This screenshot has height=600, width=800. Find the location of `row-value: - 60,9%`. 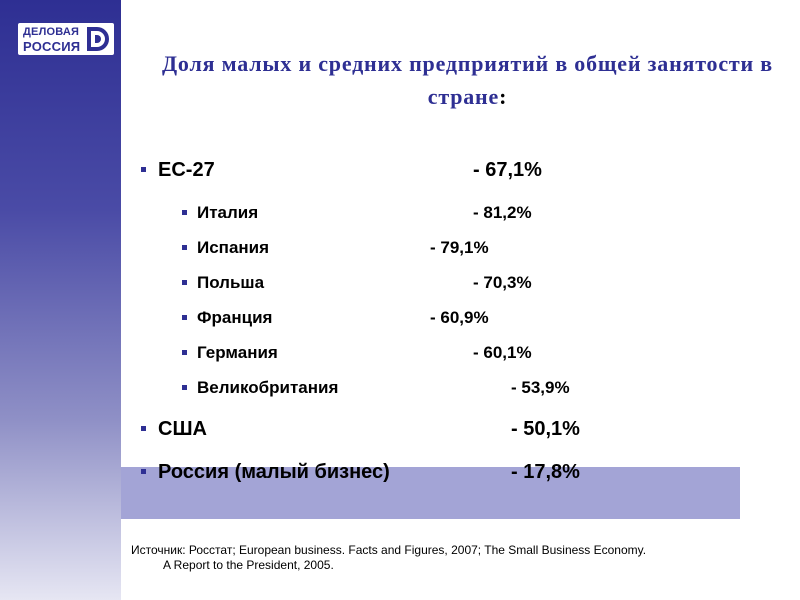

row-value: - 60,9% is located at coordinates (459, 317).